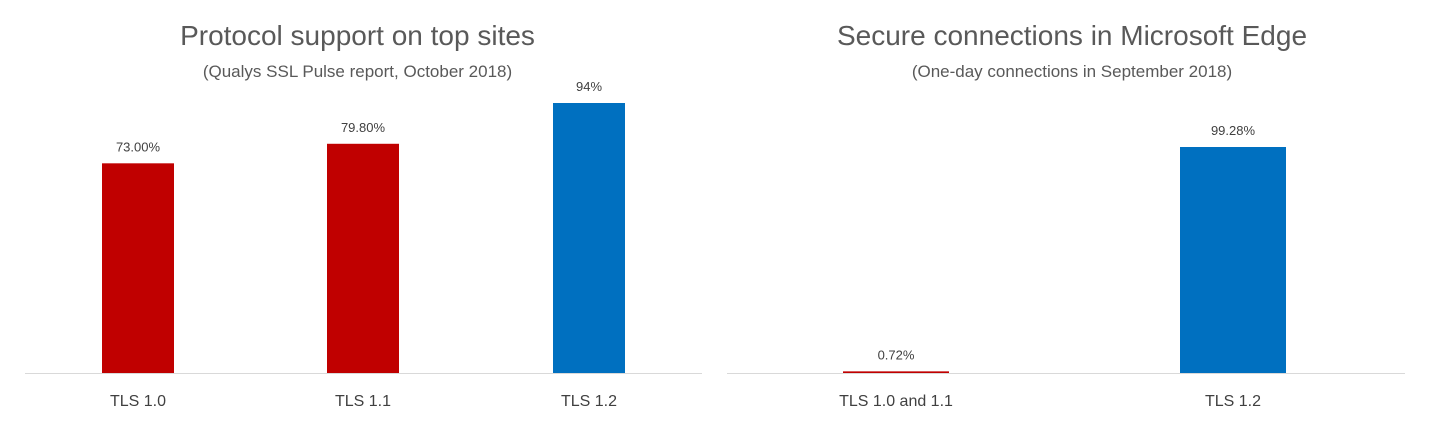  I want to click on data-label: 99.28%, so click(1233, 130).